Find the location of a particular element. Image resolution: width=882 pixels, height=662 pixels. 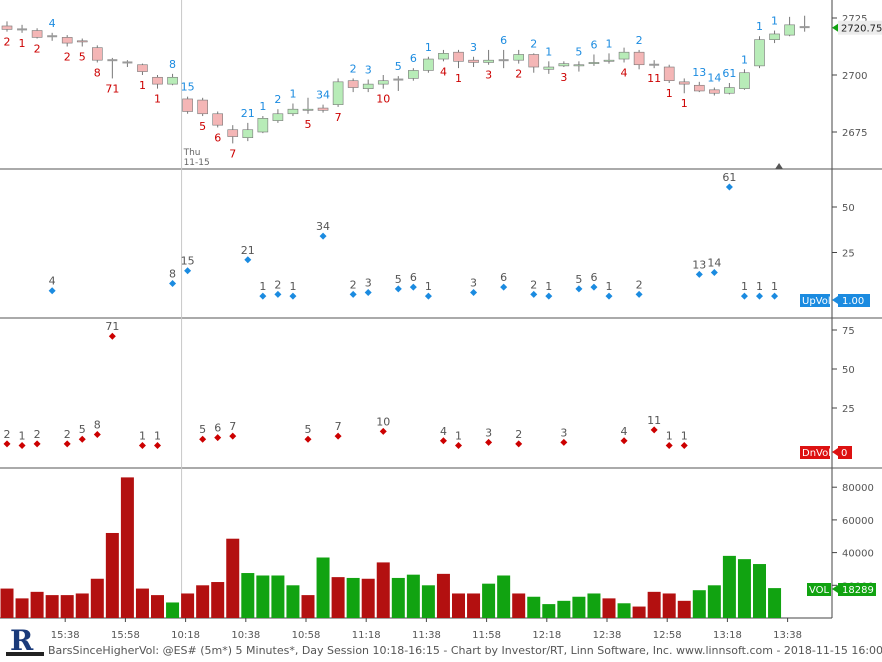

dnvol-point-label: 7 is located at coordinates (338, 426).